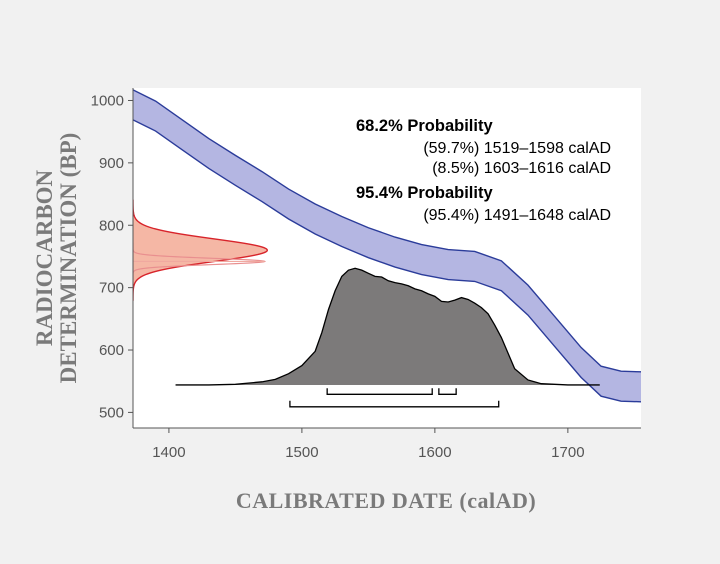  What do you see at coordinates (168, 452) in the screenshot?
I see `x-tick-label: 1400` at bounding box center [168, 452].